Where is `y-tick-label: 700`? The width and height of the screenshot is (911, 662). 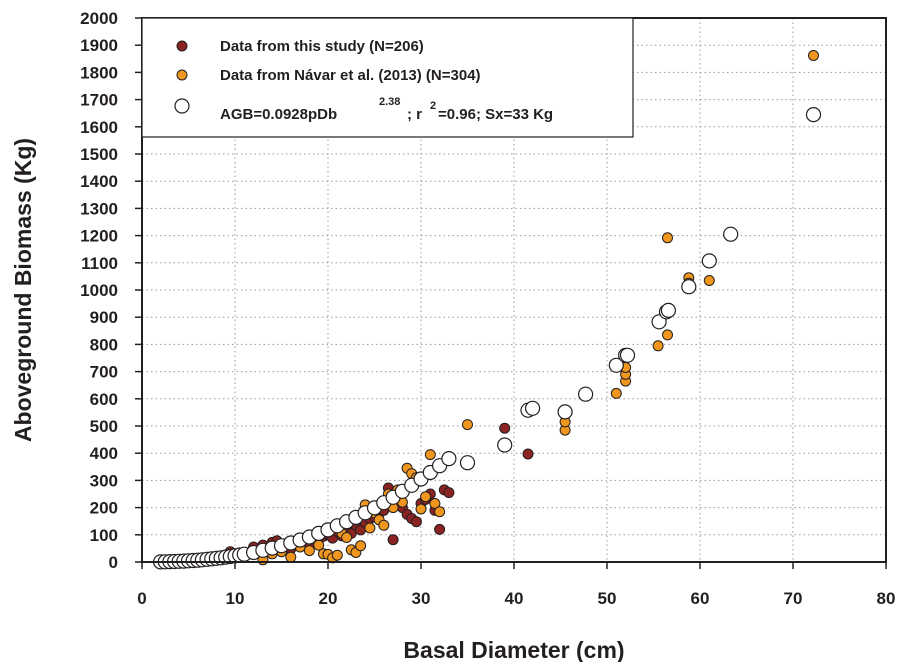
y-tick-label: 700 is located at coordinates (104, 372).